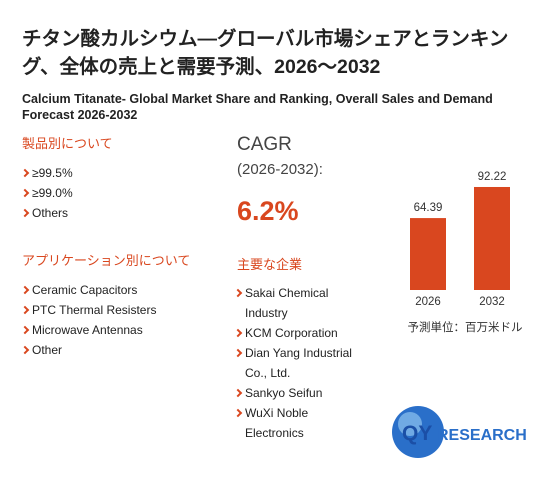 This screenshot has width=560, height=484. Describe the element at coordinates (428, 302) in the screenshot. I see `x-tick-label: 2026` at that location.